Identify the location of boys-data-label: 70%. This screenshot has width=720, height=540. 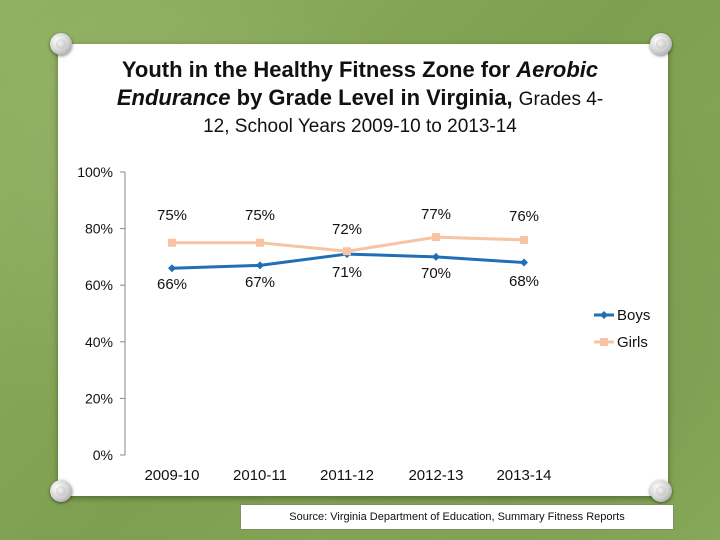
(436, 273).